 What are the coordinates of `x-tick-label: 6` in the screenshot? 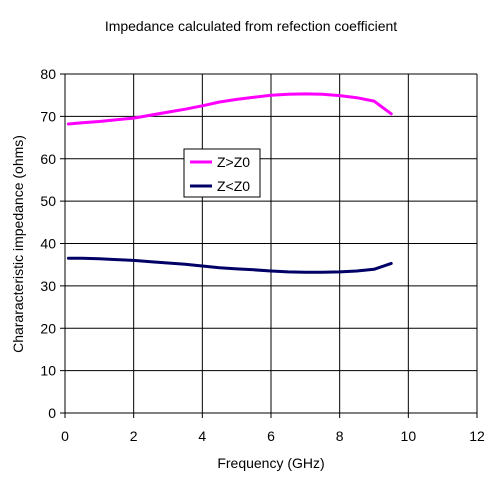 It's located at (271, 436).